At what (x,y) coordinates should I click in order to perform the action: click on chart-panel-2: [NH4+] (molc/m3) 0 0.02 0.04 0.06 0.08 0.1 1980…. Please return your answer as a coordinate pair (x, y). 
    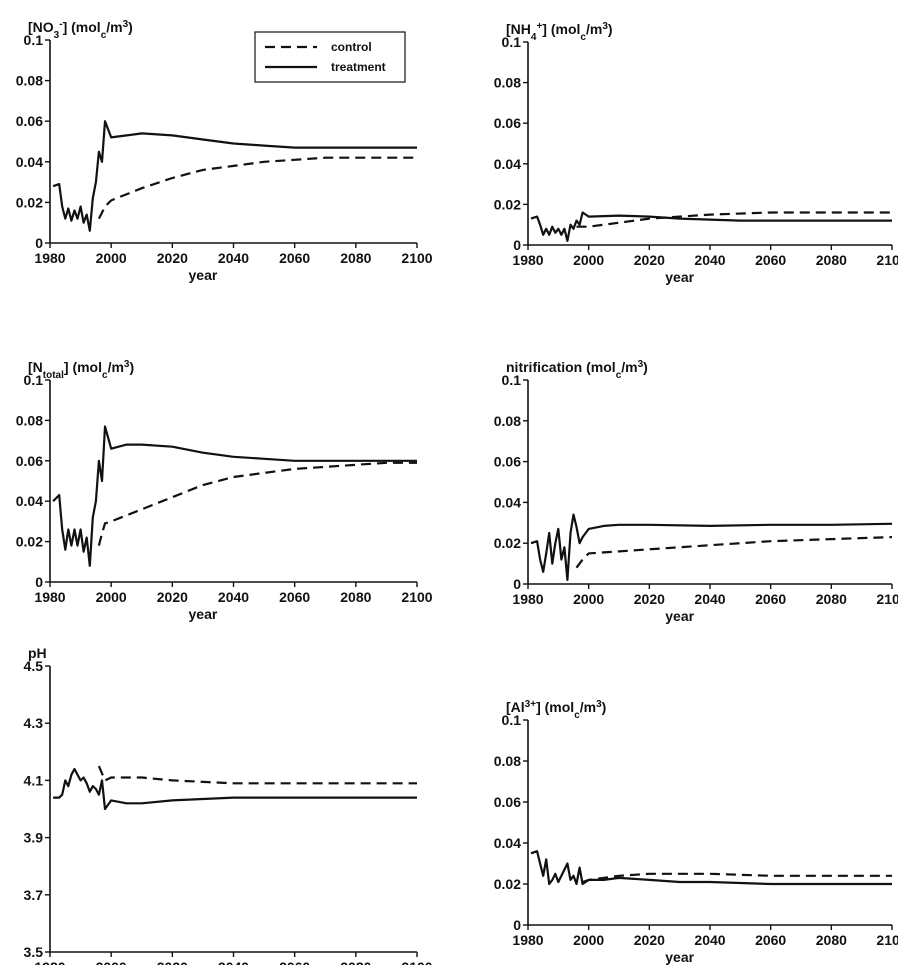
    Looking at the image, I should click on (696, 153).